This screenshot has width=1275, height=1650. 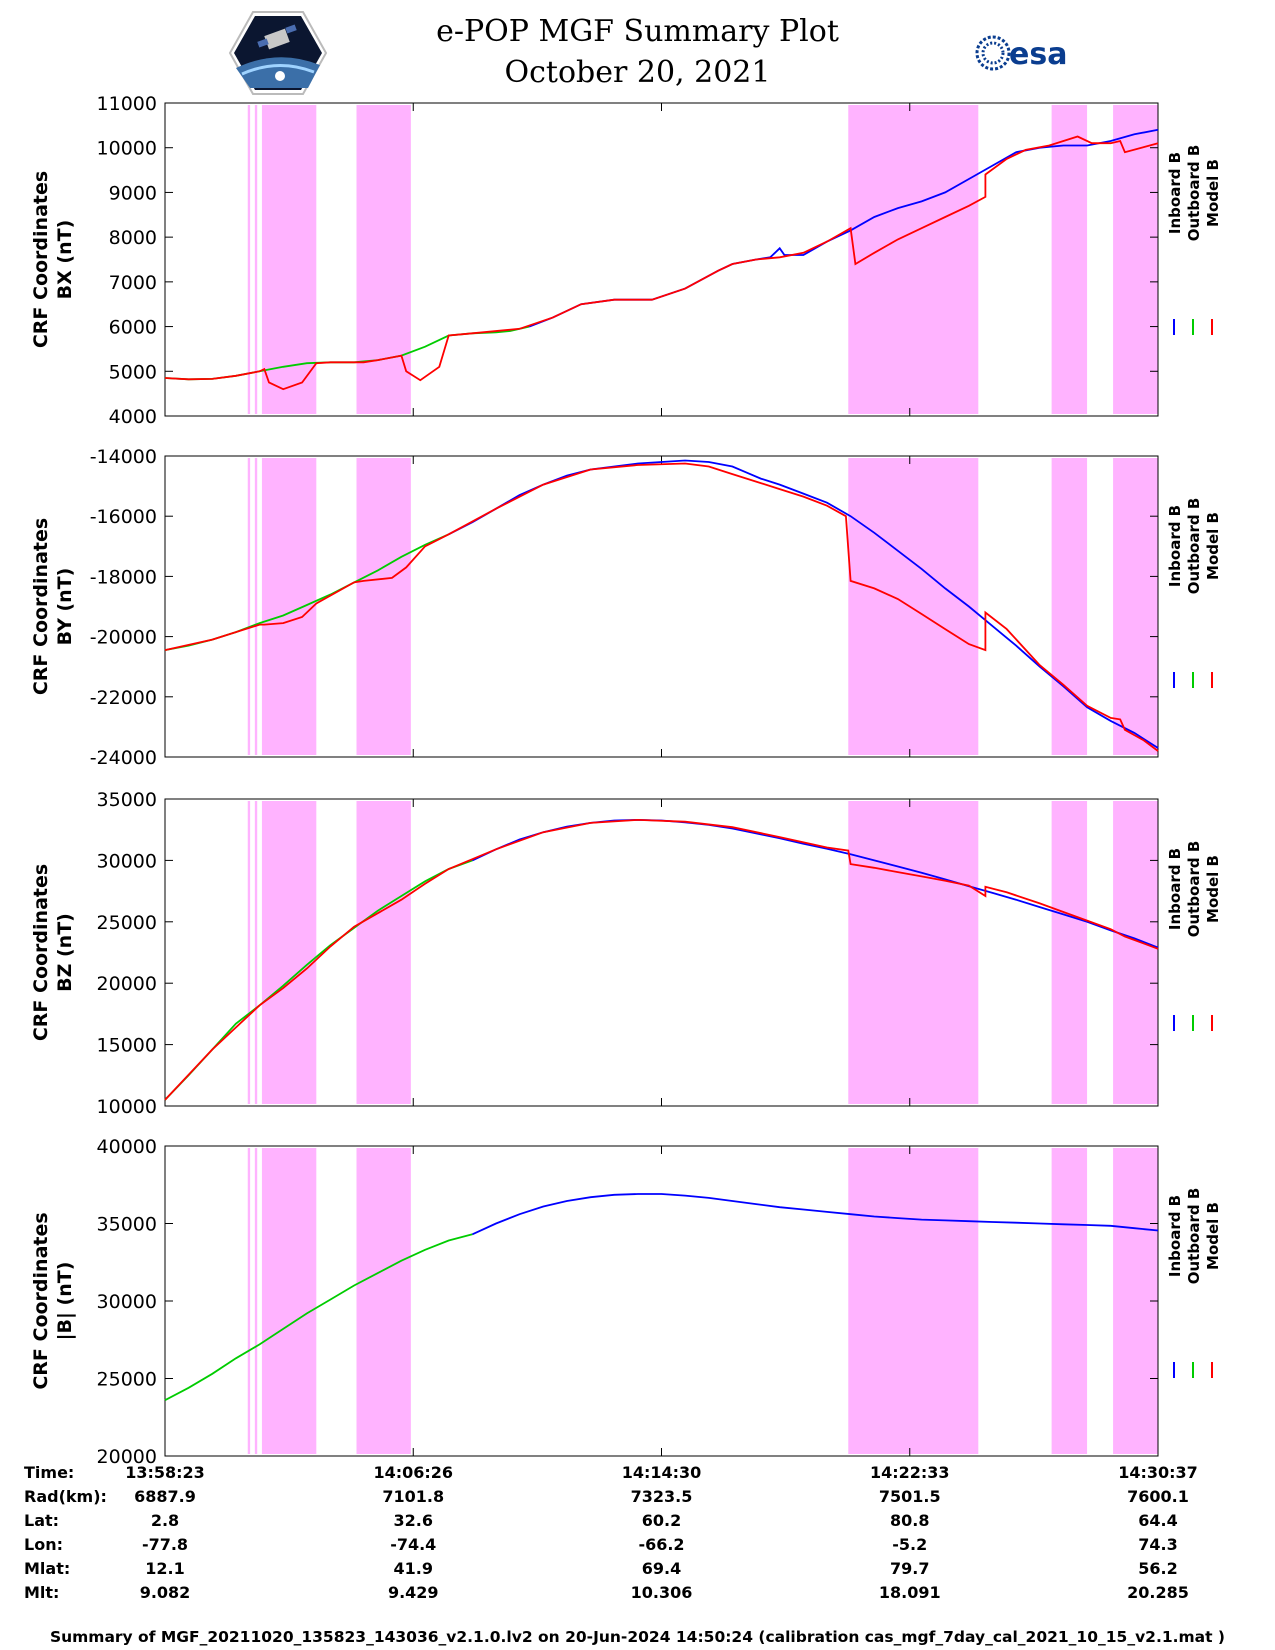 I want to click on y-tick-label: -22000, so click(x=123, y=698).